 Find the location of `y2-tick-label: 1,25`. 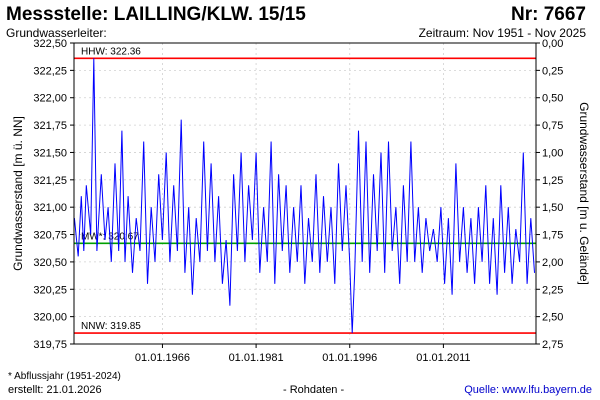

y2-tick-label: 1,25 is located at coordinates (552, 181).